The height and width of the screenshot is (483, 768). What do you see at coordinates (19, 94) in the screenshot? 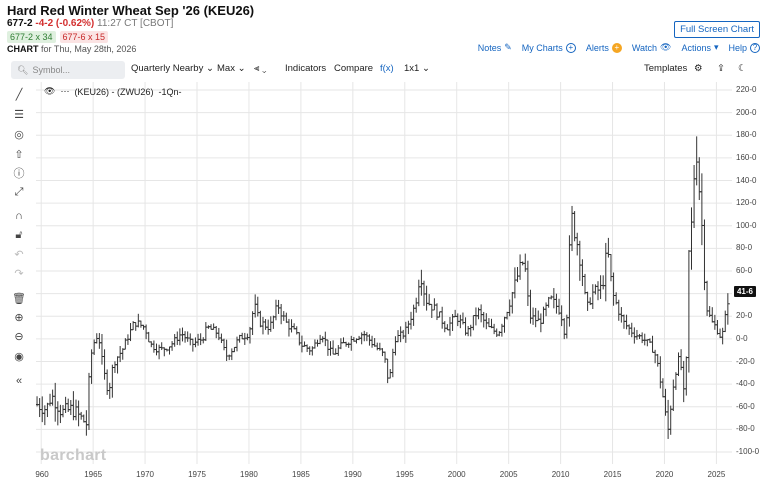
I see `line-tool-icon: ╱` at bounding box center [19, 94].